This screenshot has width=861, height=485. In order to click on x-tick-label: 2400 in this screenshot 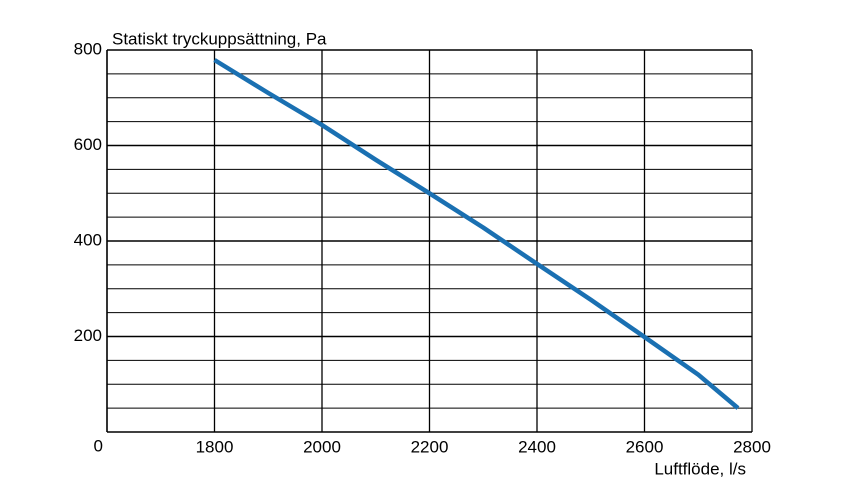, I will do `click(537, 446)`.